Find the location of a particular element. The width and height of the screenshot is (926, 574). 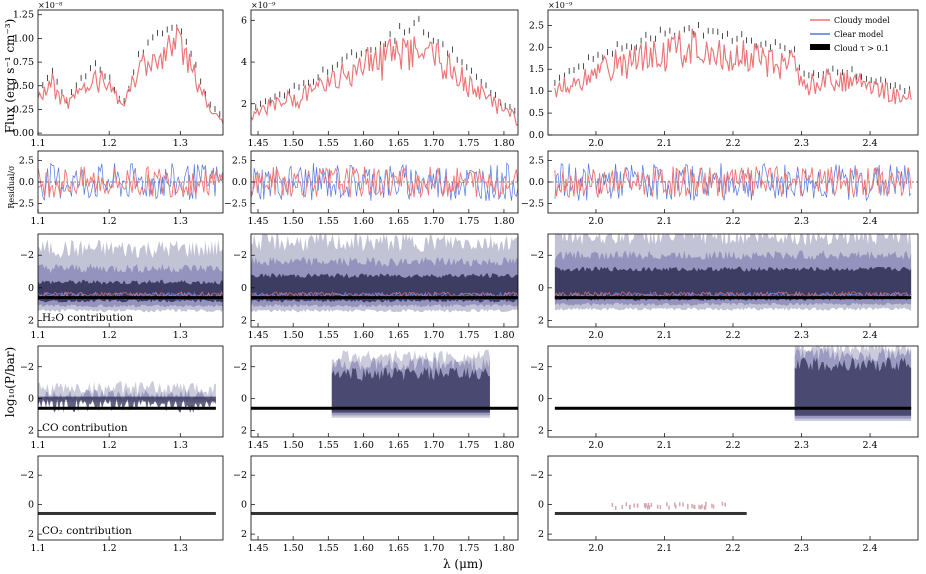

panel-resid-1: 1.1 1.2 1.3 −2.5 0.0 2.5 is located at coordinates (117, 188).